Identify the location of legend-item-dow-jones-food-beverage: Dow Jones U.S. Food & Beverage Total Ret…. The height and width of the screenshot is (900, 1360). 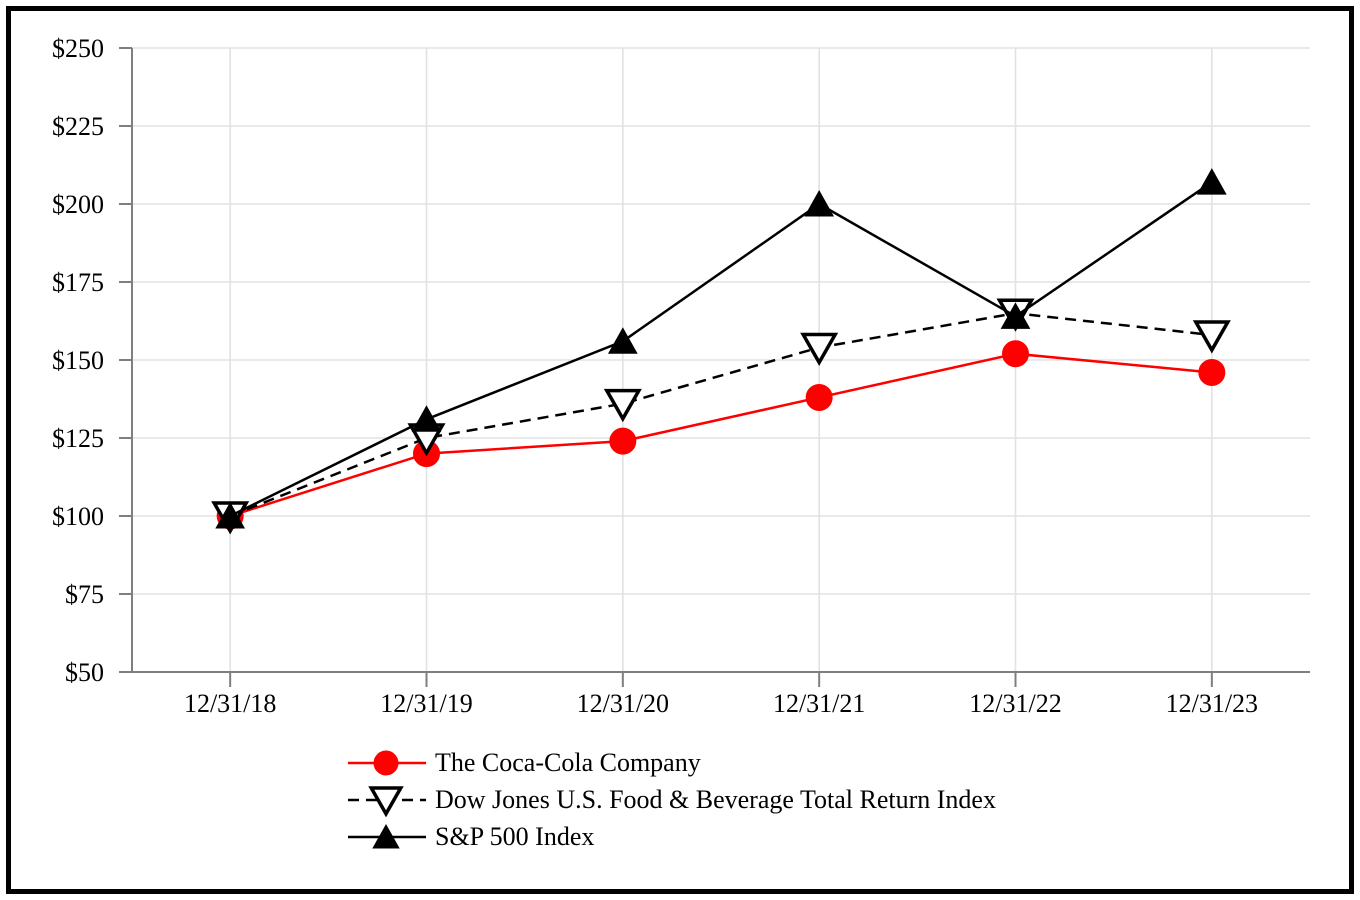
(671, 799).